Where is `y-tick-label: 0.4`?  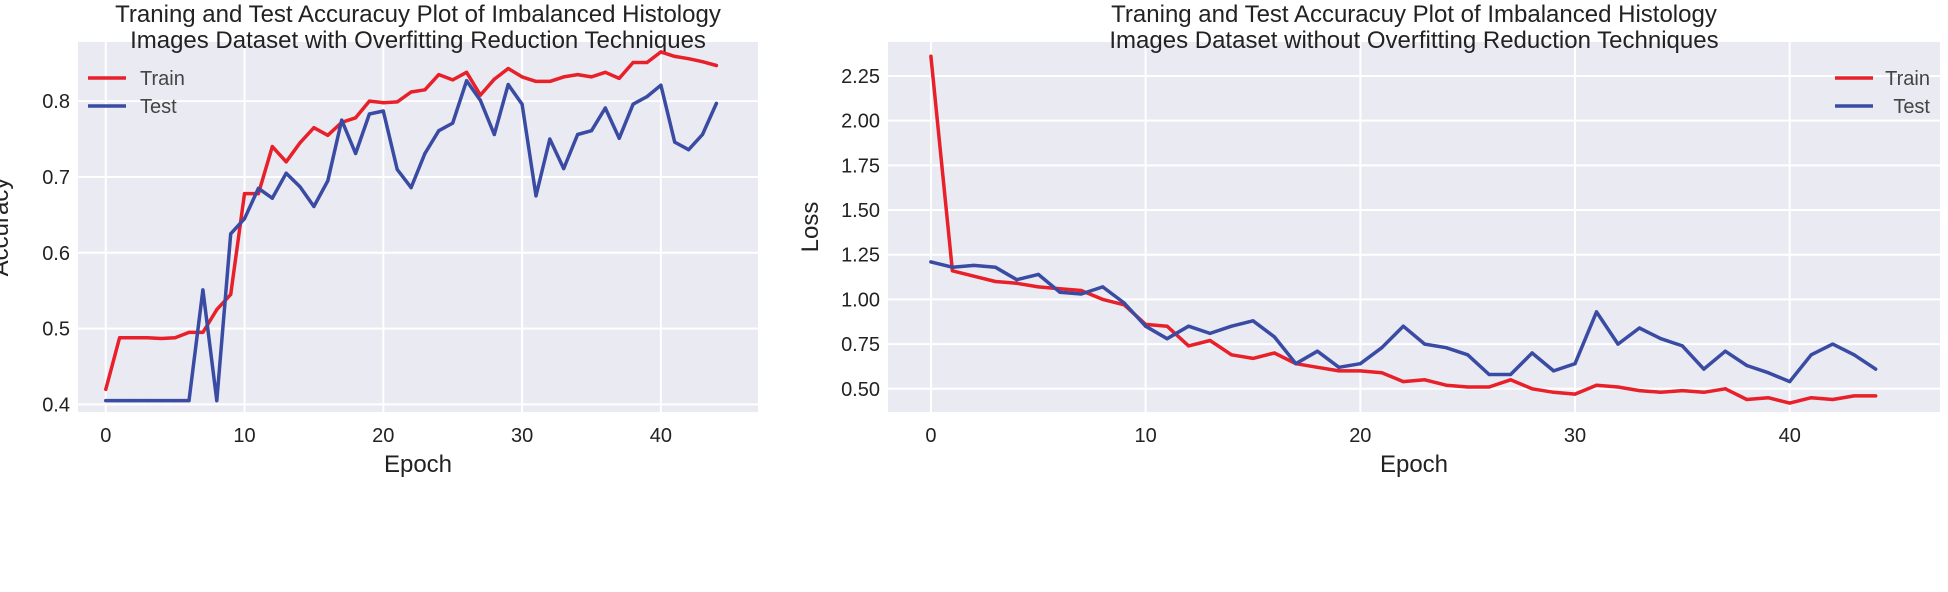 y-tick-label: 0.4 is located at coordinates (56, 405).